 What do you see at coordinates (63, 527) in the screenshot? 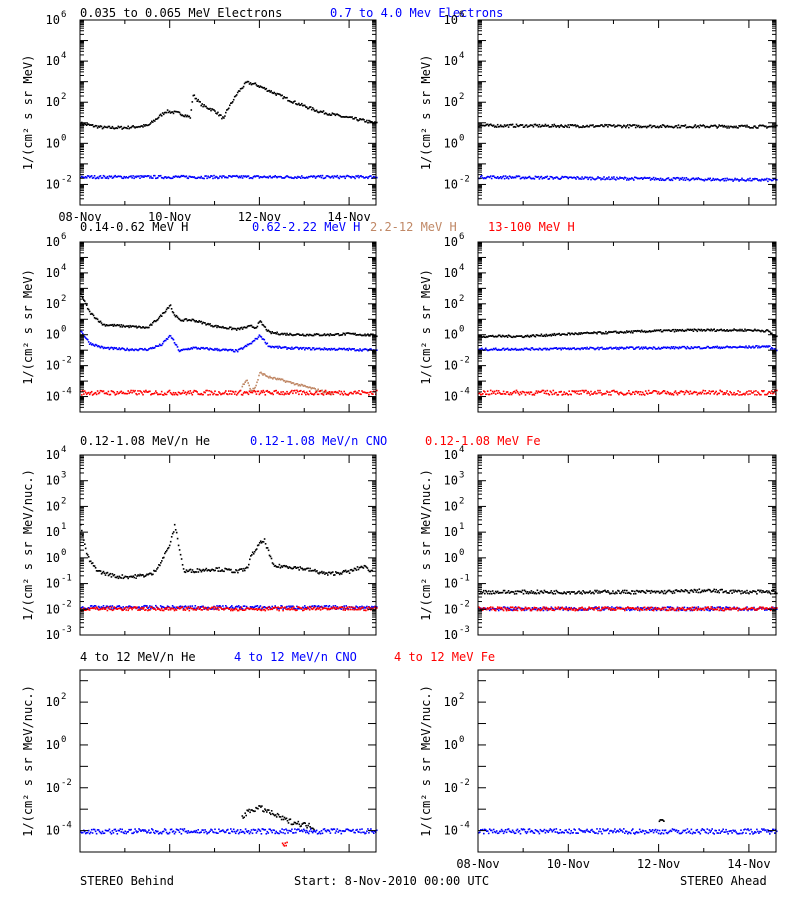
I see `y-tick-exponent: 1` at bounding box center [63, 527].